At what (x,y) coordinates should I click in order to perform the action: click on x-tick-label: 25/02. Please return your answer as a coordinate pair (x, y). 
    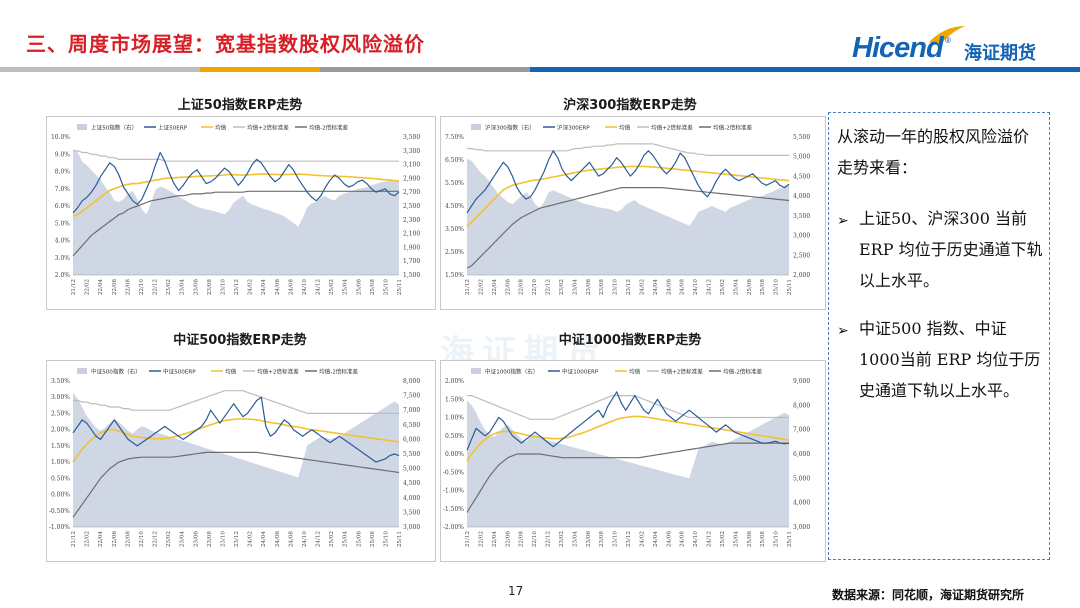
    Looking at the image, I should click on (723, 287).